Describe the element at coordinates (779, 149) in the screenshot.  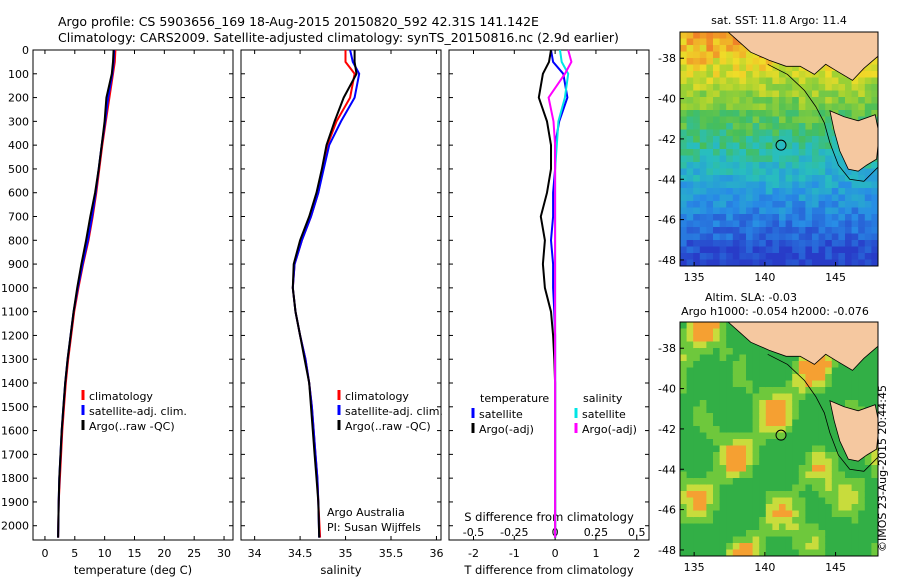
I see `map-frame` at that location.